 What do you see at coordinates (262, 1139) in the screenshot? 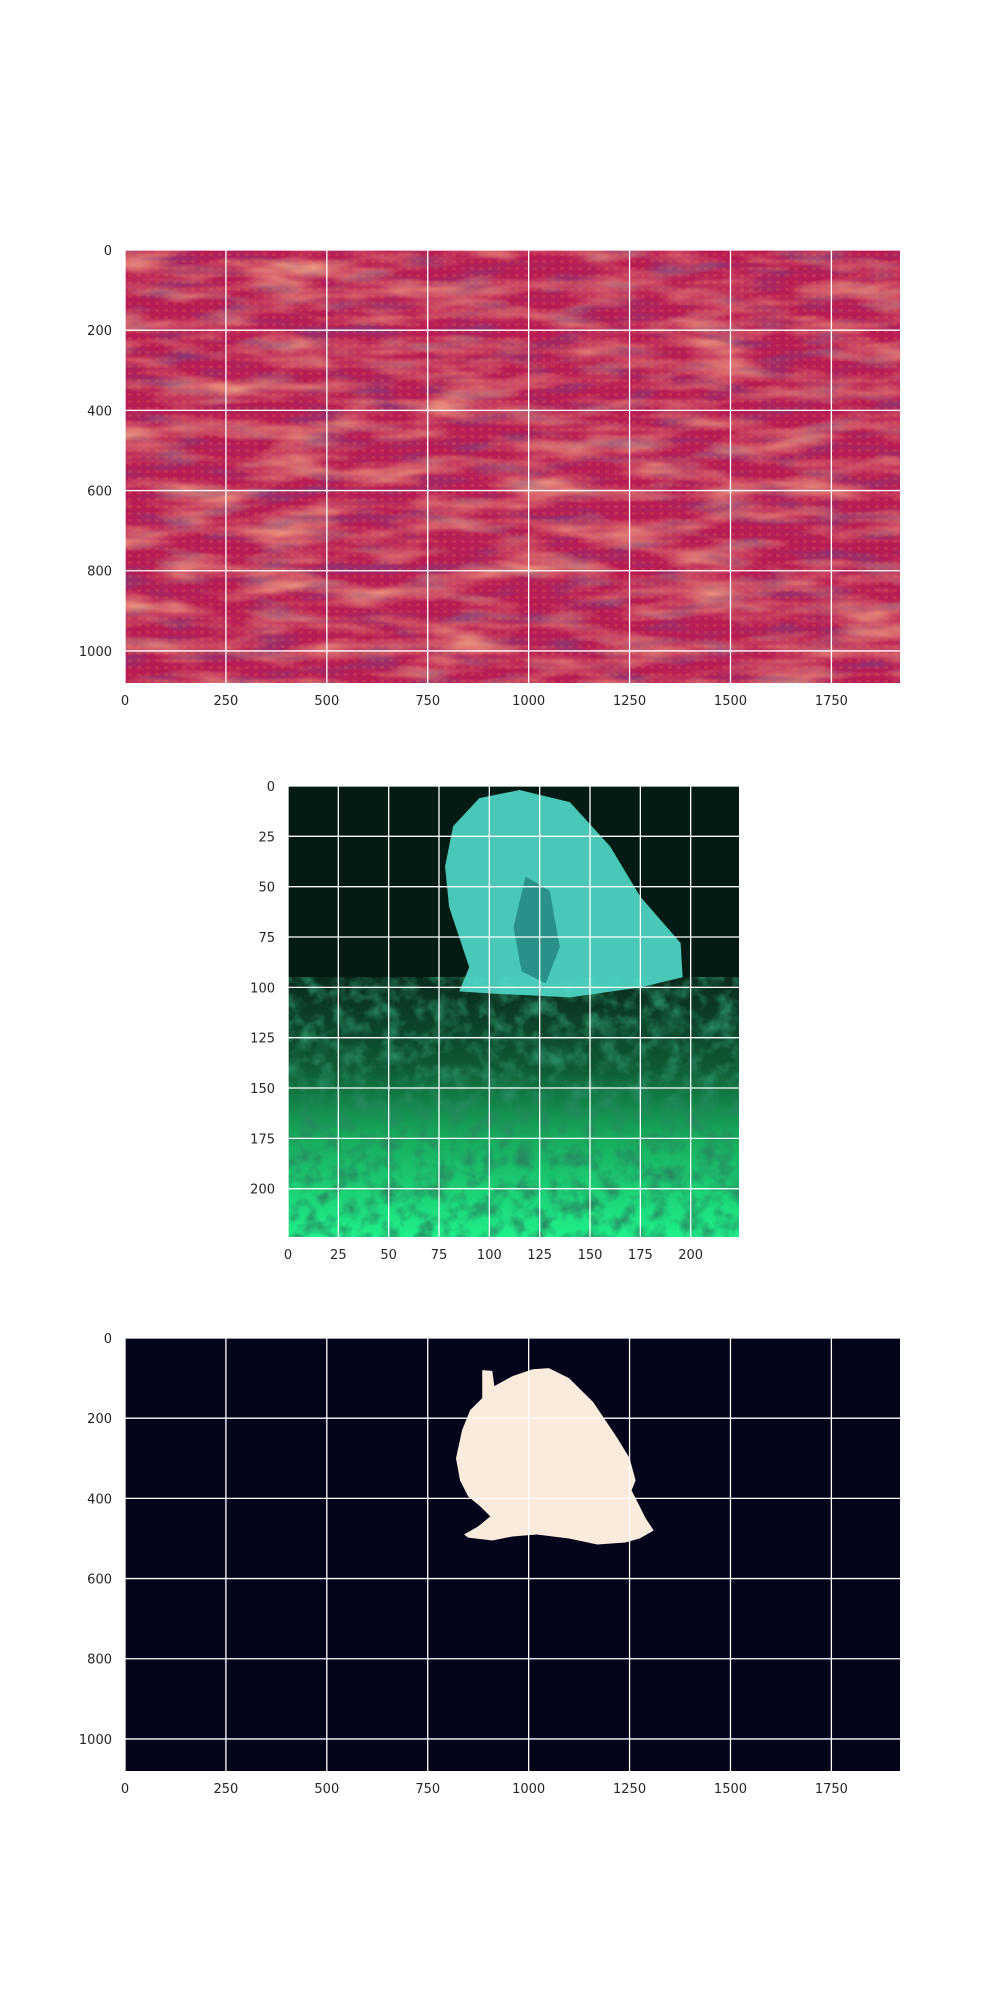
I see `y-tick-label: 175` at bounding box center [262, 1139].